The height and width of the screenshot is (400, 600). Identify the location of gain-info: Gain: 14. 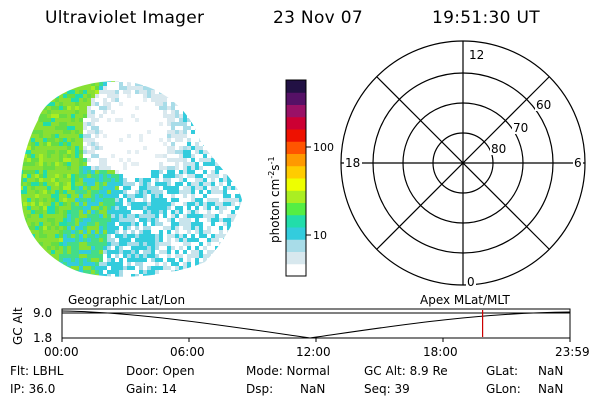
(151, 389).